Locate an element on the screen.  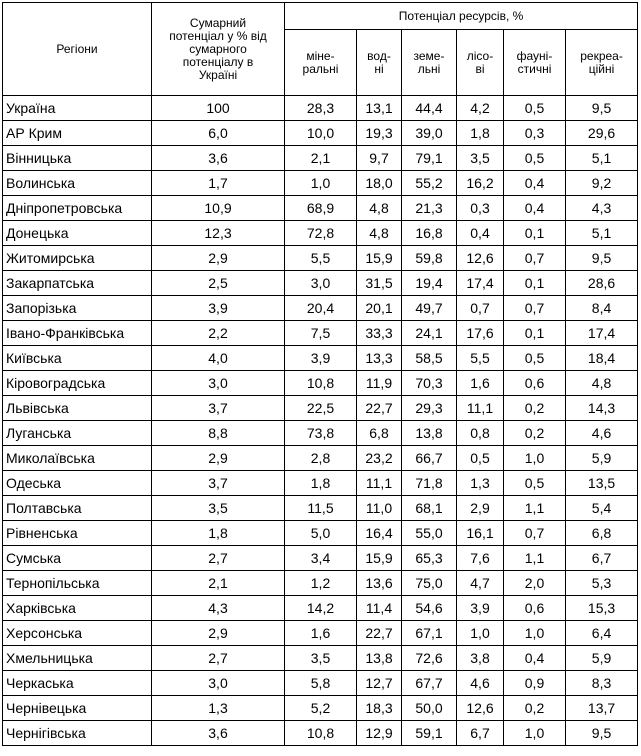
header-faunal: фауні-стичні is located at coordinates (534, 62).